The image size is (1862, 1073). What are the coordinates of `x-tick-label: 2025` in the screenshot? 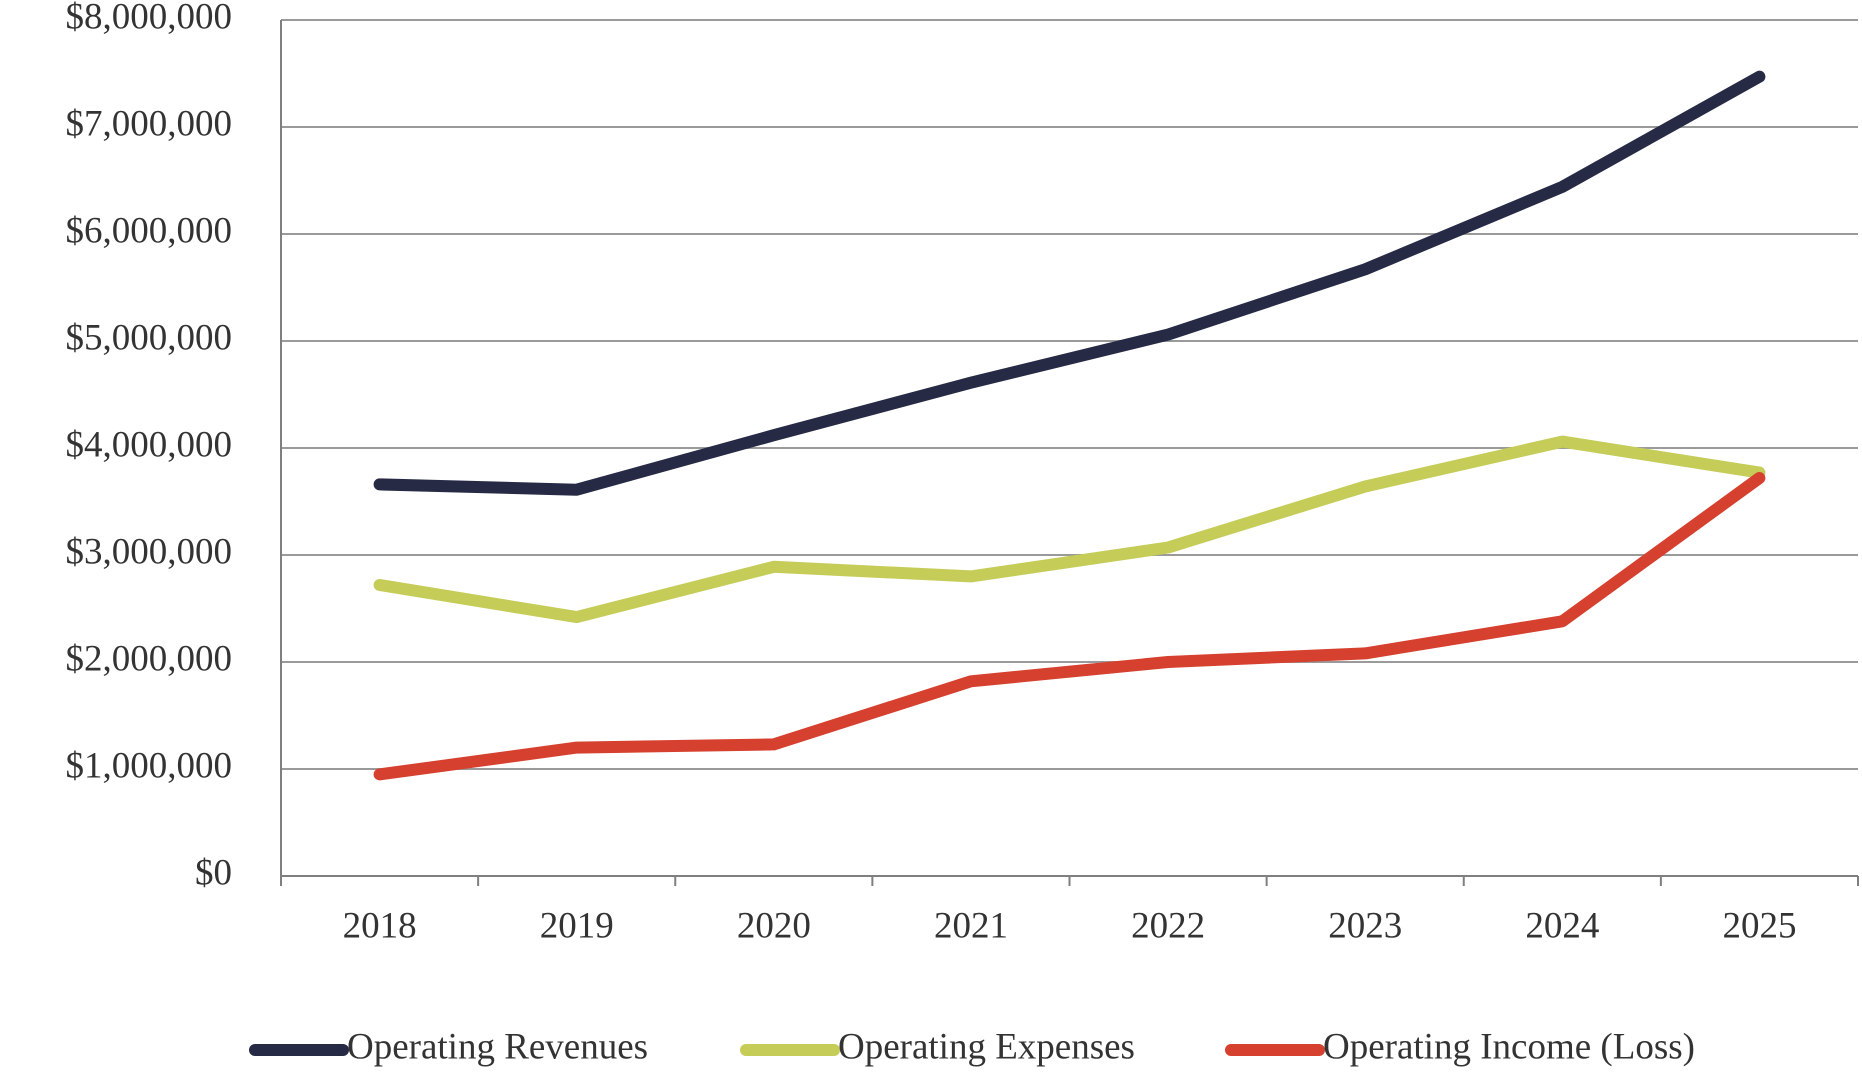 It's located at (1759, 925).